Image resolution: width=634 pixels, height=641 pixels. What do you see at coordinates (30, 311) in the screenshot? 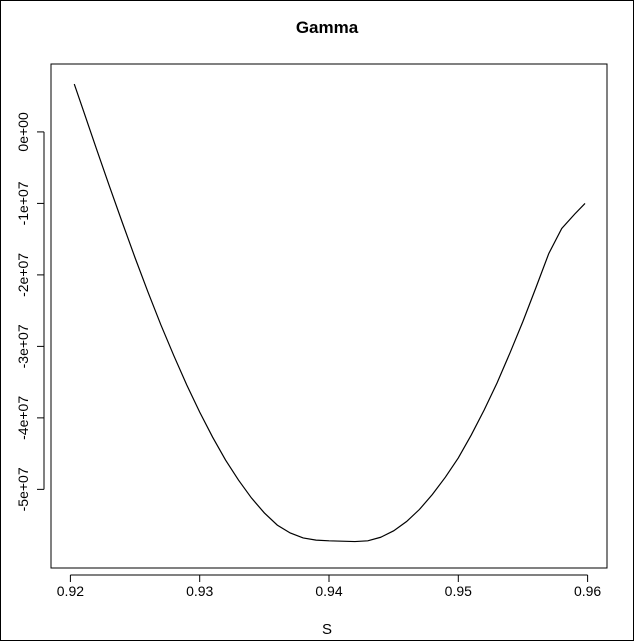
I see `y-axis: 0e+00 -1e+07 -2e+07 -3e+07 -4e+07 -5e+07` at bounding box center [30, 311].